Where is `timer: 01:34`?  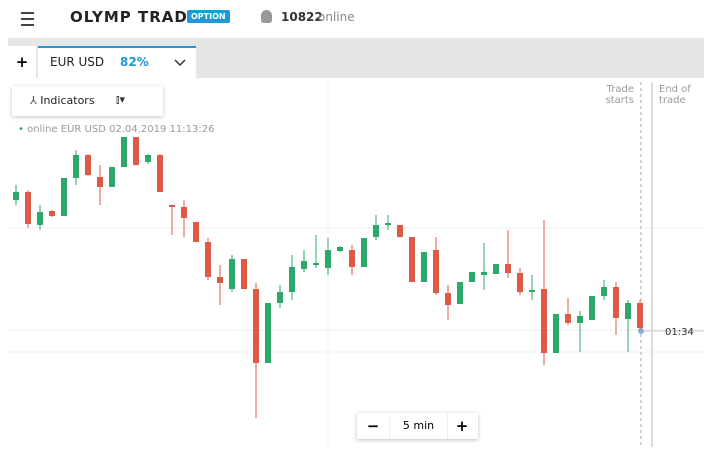
timer: 01:34 is located at coordinates (679, 332).